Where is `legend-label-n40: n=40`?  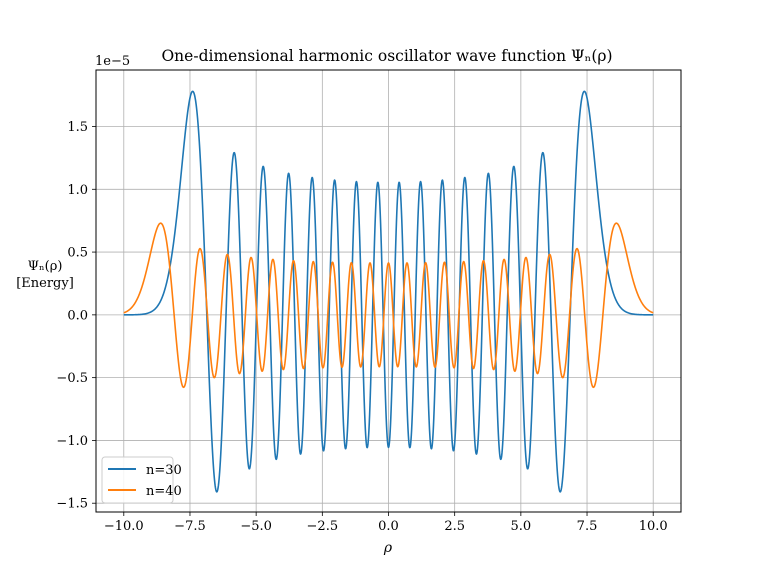 legend-label-n40: n=40 is located at coordinates (164, 491).